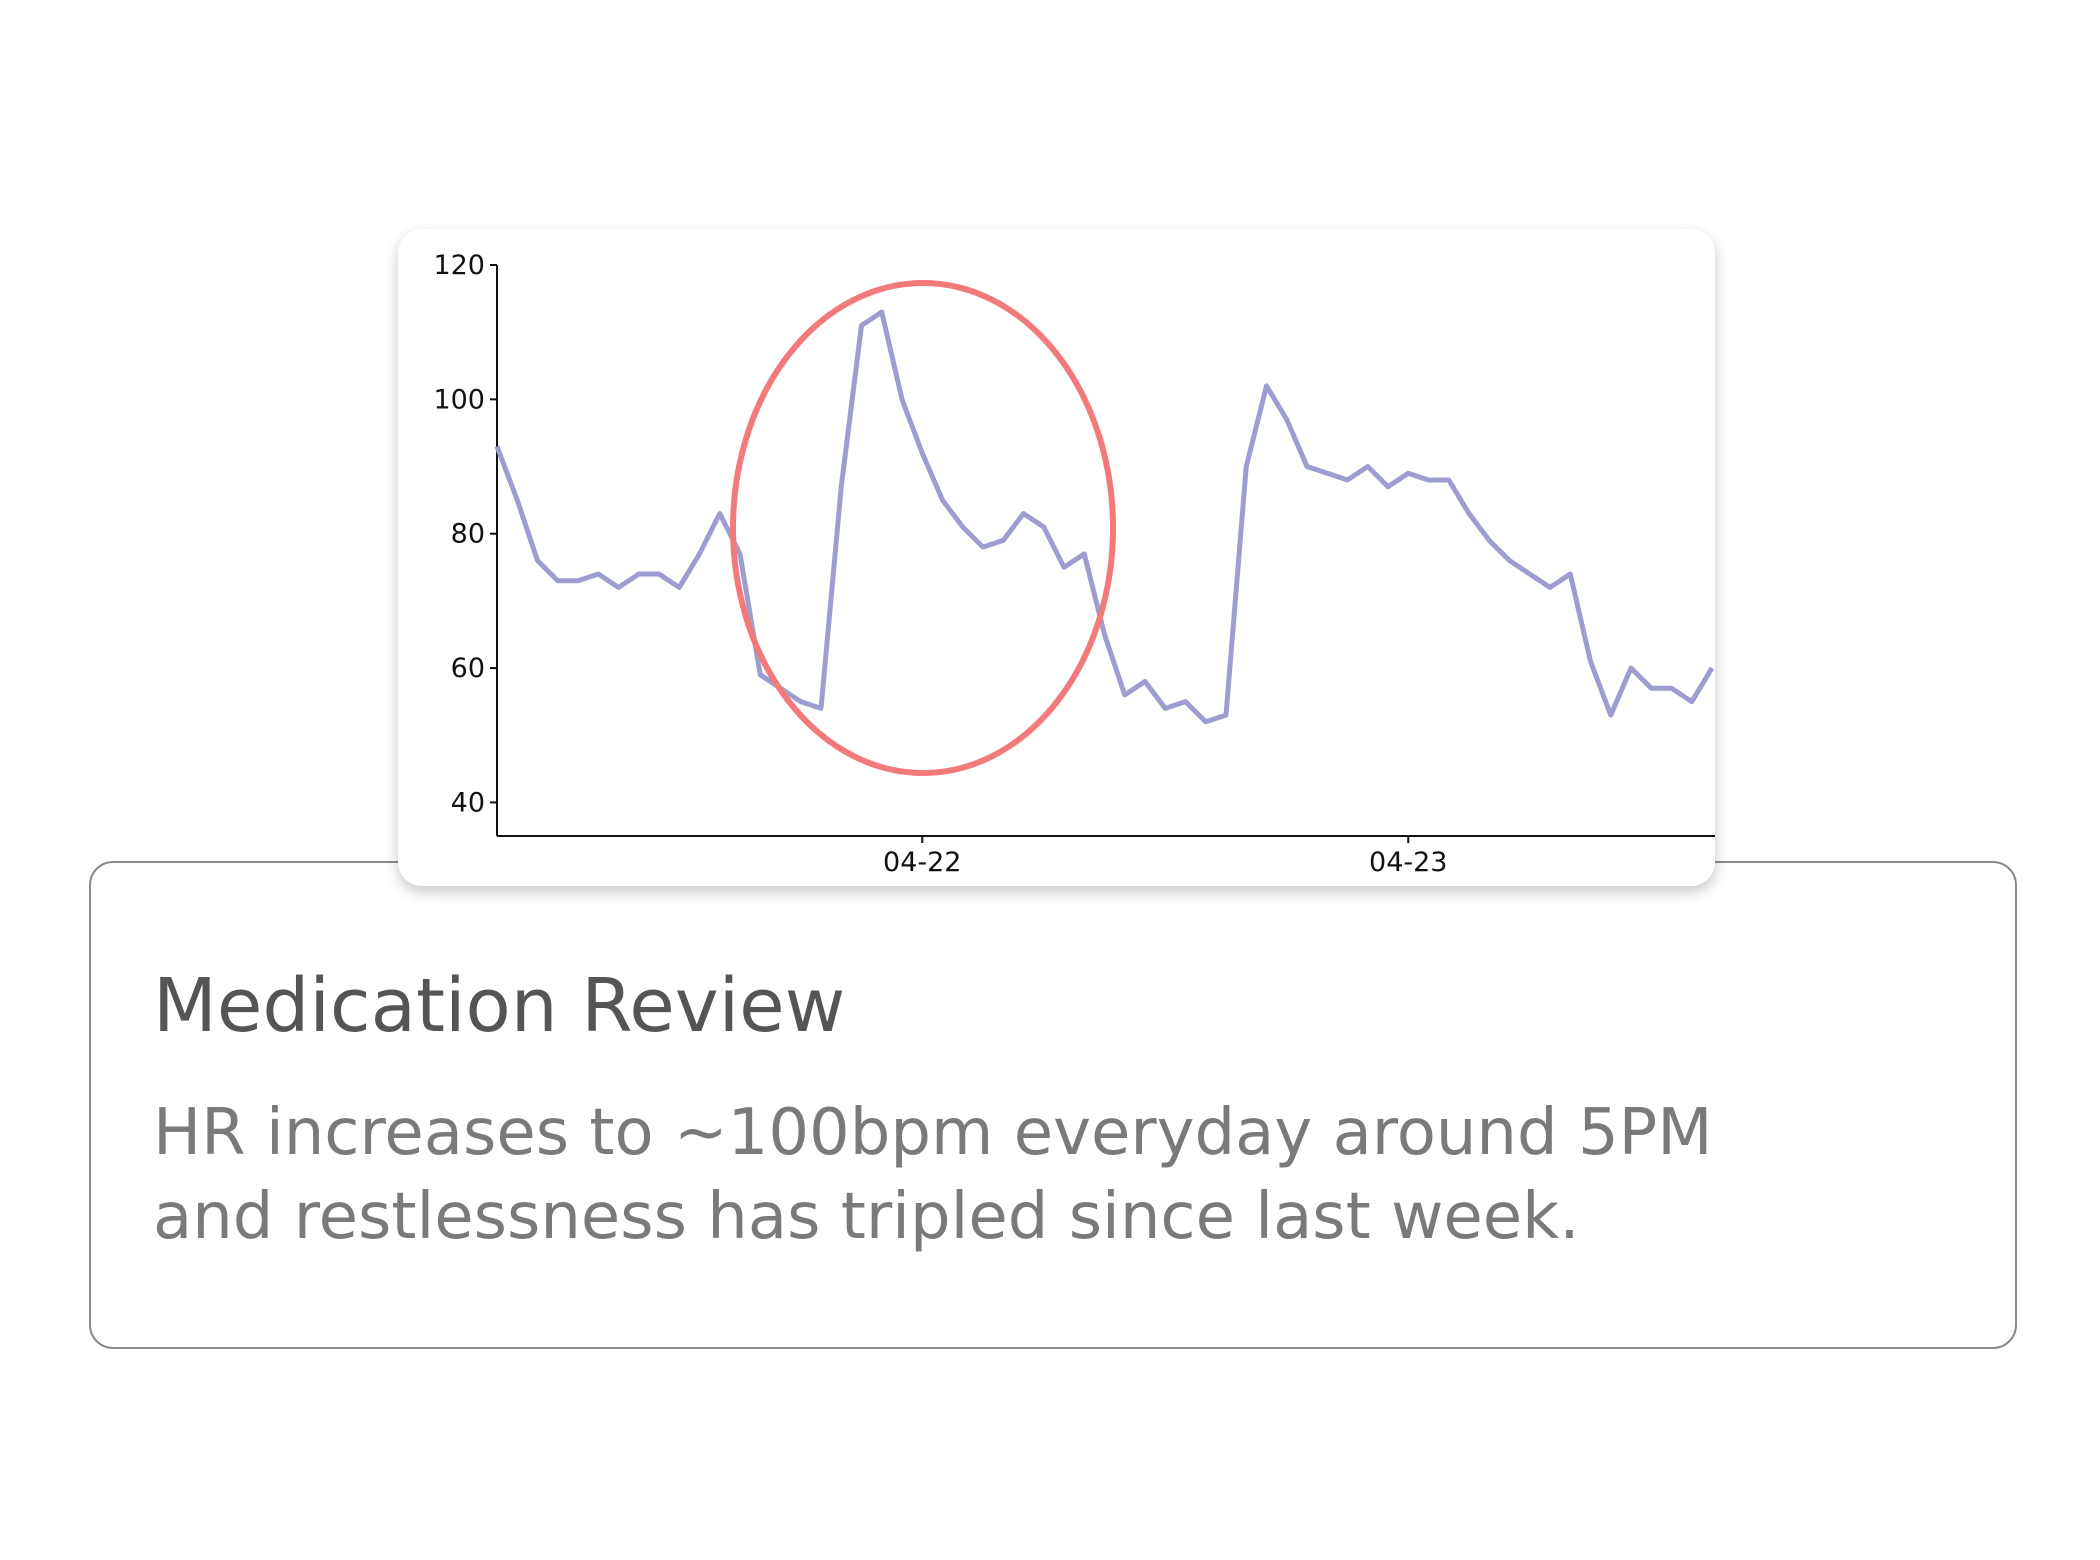 Image resolution: width=2100 pixels, height=1560 pixels. What do you see at coordinates (1408, 862) in the screenshot?
I see `x-tick-label: 04-23` at bounding box center [1408, 862].